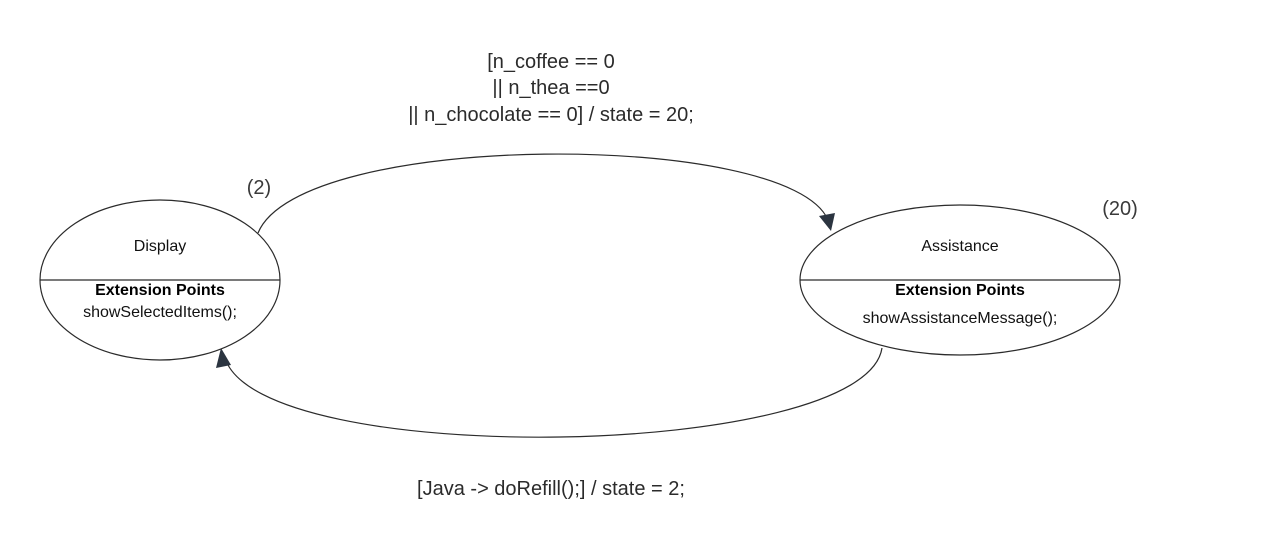 The height and width of the screenshot is (560, 1280). Describe the element at coordinates (160, 290) in the screenshot. I see `state-display-extension-title: Extension Points` at that location.